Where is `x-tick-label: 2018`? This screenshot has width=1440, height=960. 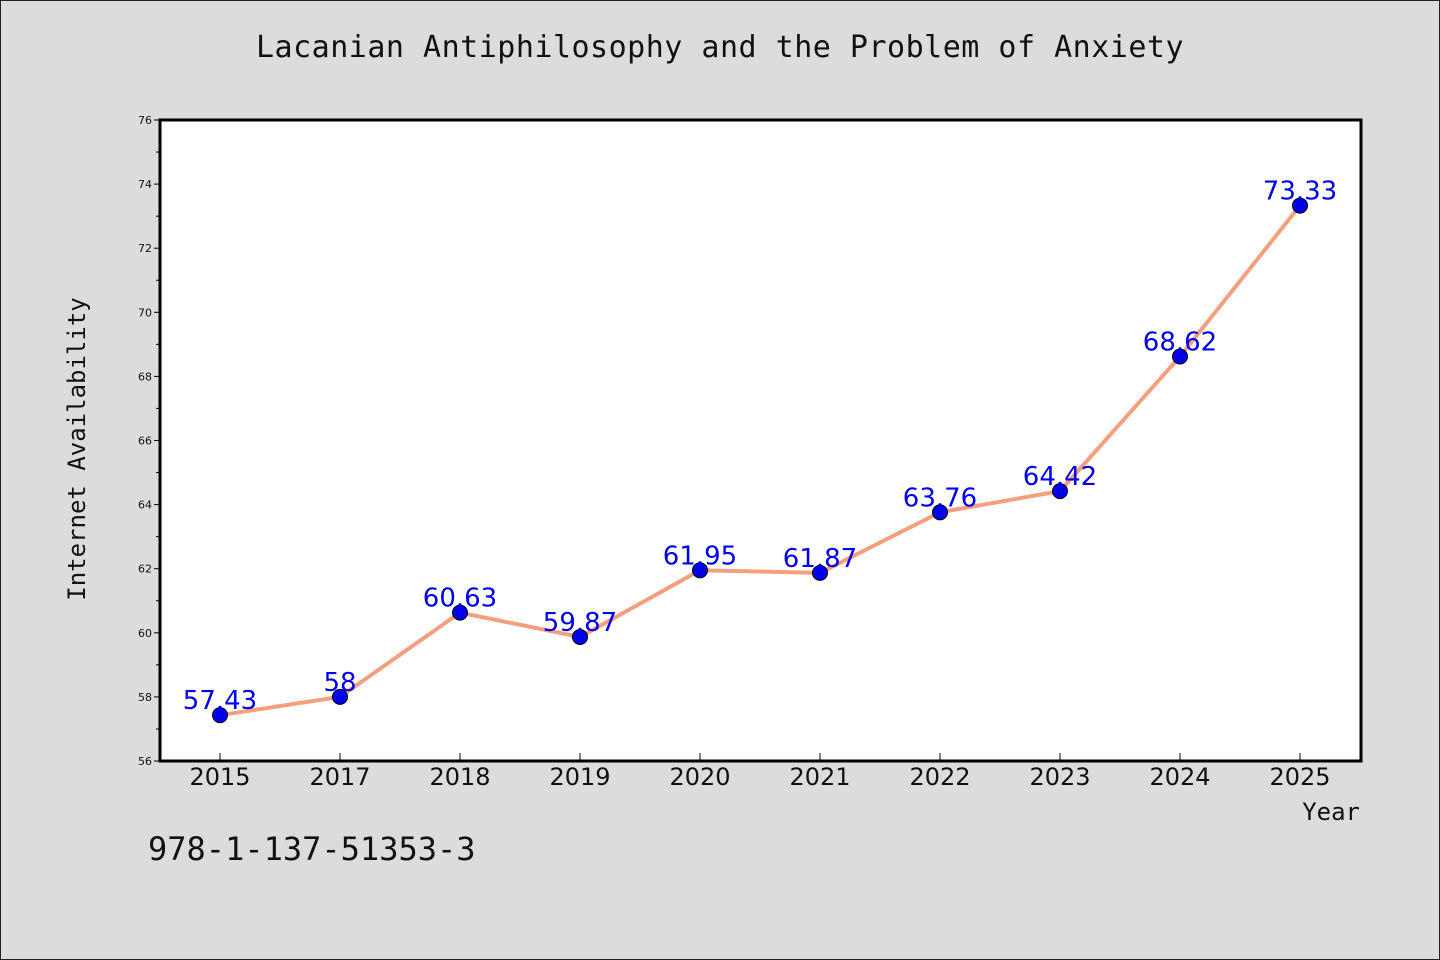
x-tick-label: 2018 is located at coordinates (459, 777).